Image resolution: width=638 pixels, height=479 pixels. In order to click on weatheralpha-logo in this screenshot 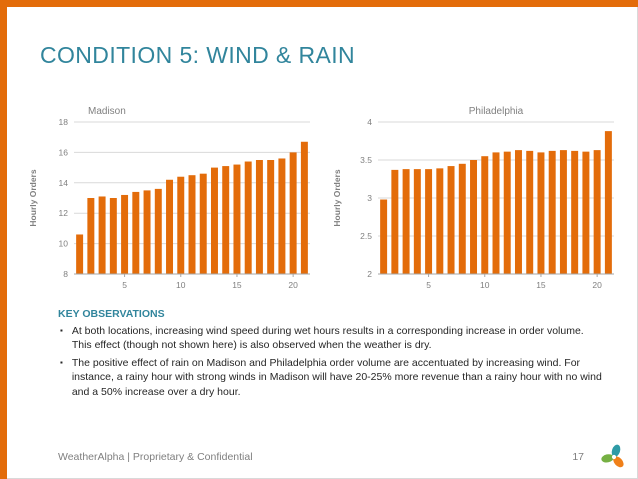, I will do `click(612, 456)`.